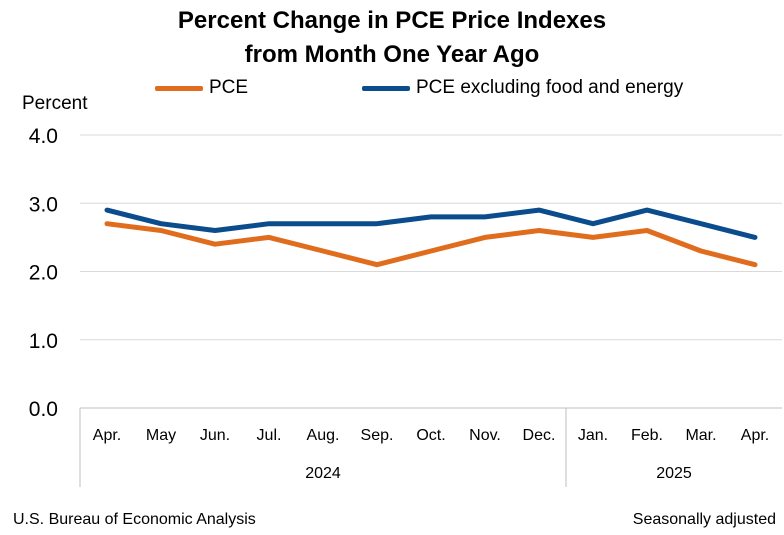 The height and width of the screenshot is (535, 784). Describe the element at coordinates (161, 435) in the screenshot. I see `x-tick-label: May` at that location.